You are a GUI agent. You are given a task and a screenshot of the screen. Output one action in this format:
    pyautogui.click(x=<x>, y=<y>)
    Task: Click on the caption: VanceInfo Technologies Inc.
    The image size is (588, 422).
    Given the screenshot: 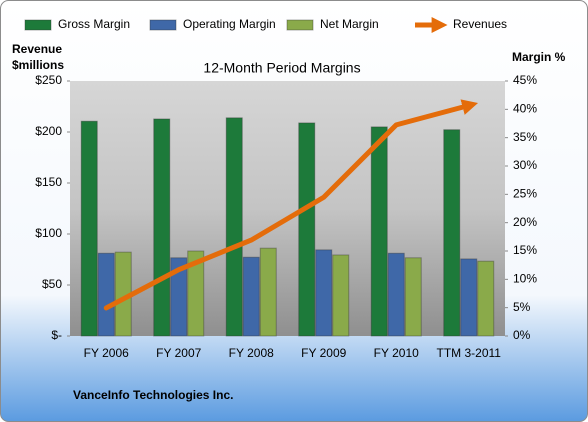 What is the action you would take?
    pyautogui.click(x=153, y=395)
    